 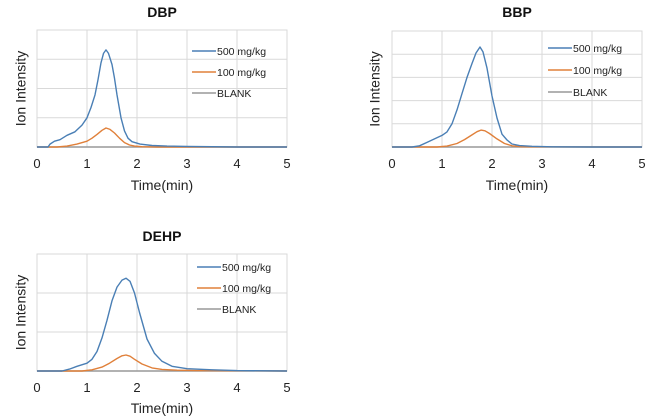 What do you see at coordinates (162, 236) in the screenshot?
I see `chart-title: DEHP` at bounding box center [162, 236].